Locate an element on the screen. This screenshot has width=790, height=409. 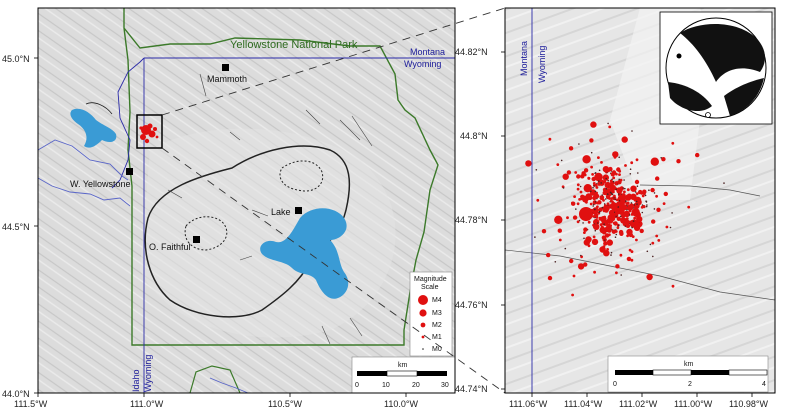
hebgen-lake is located at coordinates (93, 128).